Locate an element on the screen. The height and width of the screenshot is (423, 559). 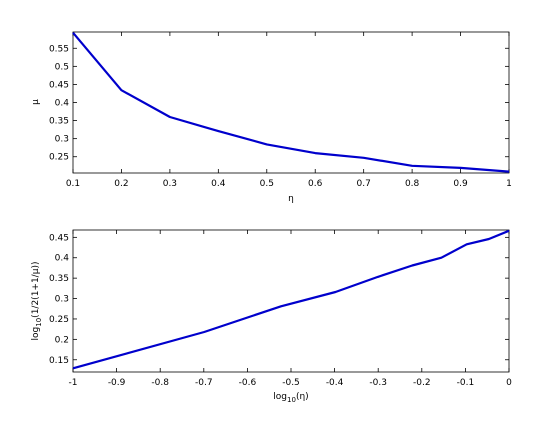
plot-top-xtick-label: 0.6 is located at coordinates (315, 184).